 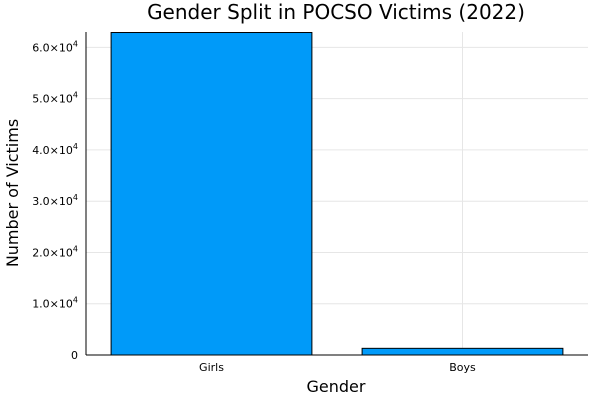 I want to click on y-tick-label: 2.0×104, so click(x=55, y=251).